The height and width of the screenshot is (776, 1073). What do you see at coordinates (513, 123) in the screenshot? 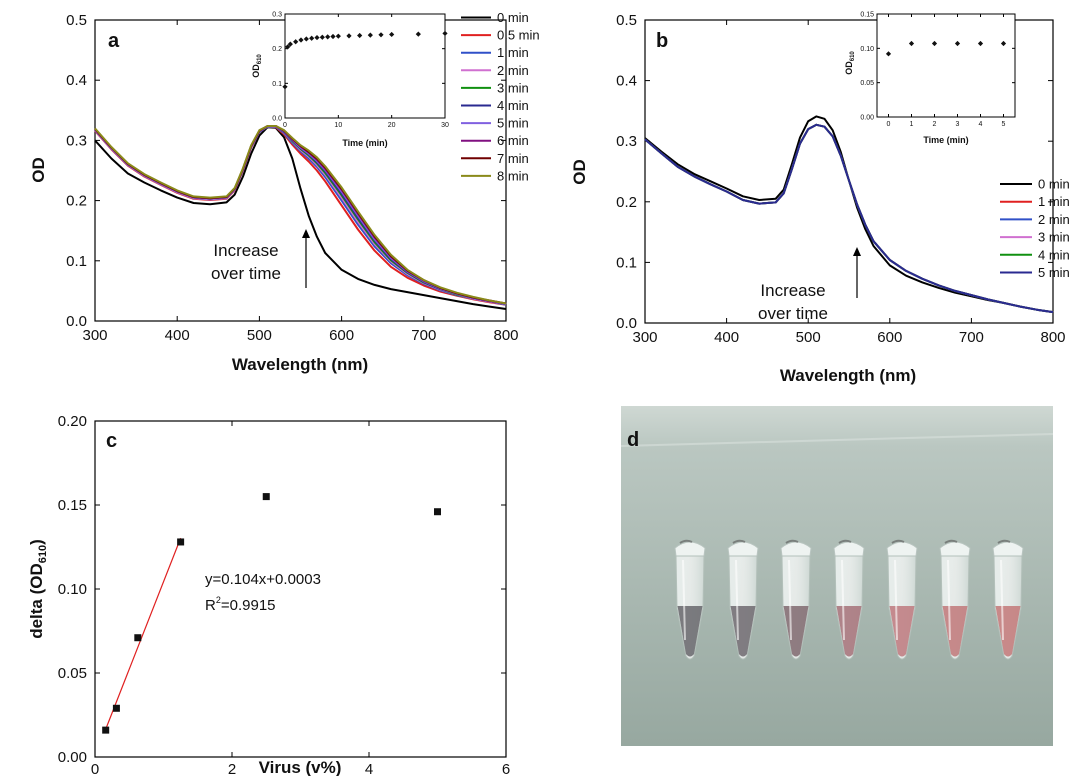
I see `legend-label-6: 5 min` at bounding box center [513, 123].